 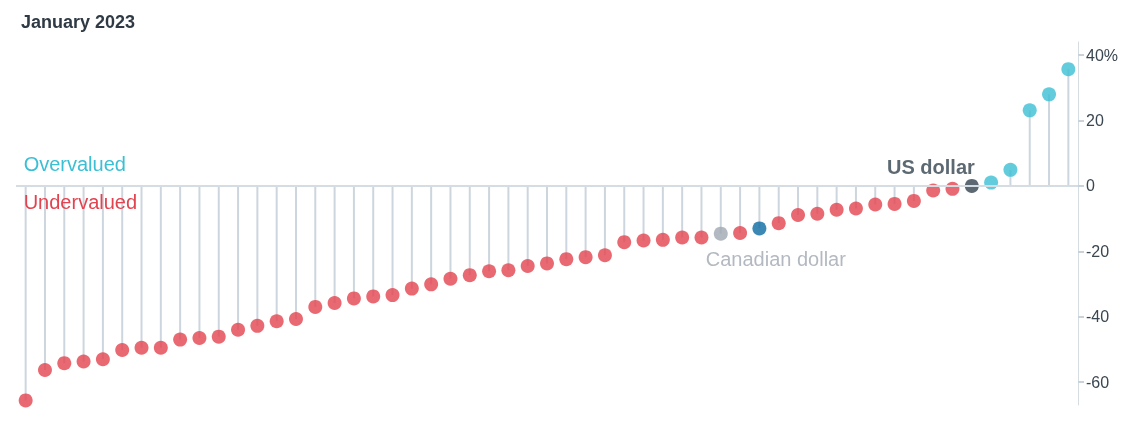 What do you see at coordinates (78, 22) in the screenshot?
I see `chart-title: January 2023` at bounding box center [78, 22].